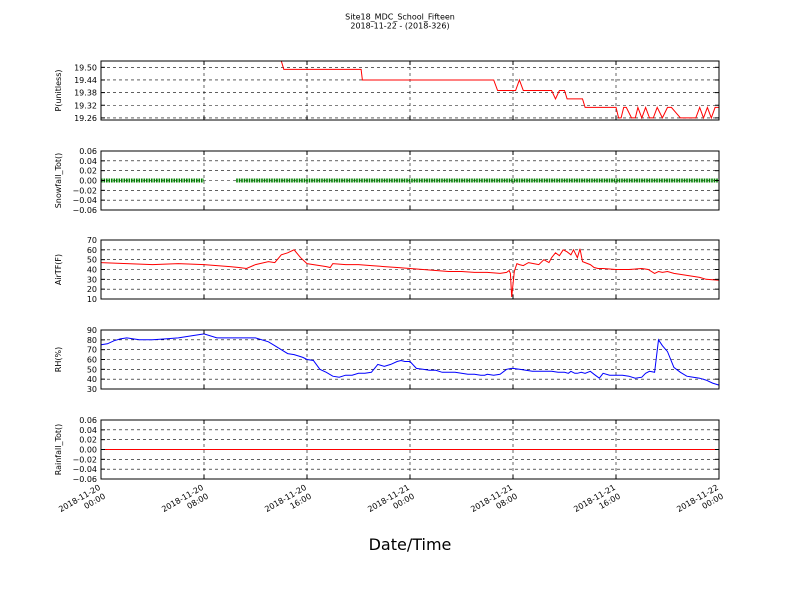 The height and width of the screenshot is (600, 800). What do you see at coordinates (58, 359) in the screenshot?
I see `y-axis-label: RH(%)` at bounding box center [58, 359].